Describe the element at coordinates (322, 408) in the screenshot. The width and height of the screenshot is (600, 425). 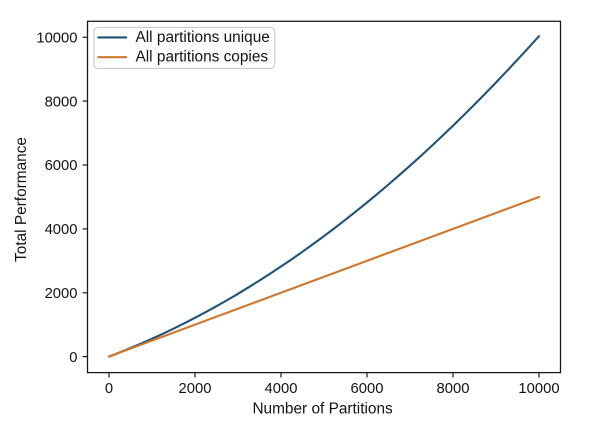
I see `svg-text: Number of Partitions` at that location.